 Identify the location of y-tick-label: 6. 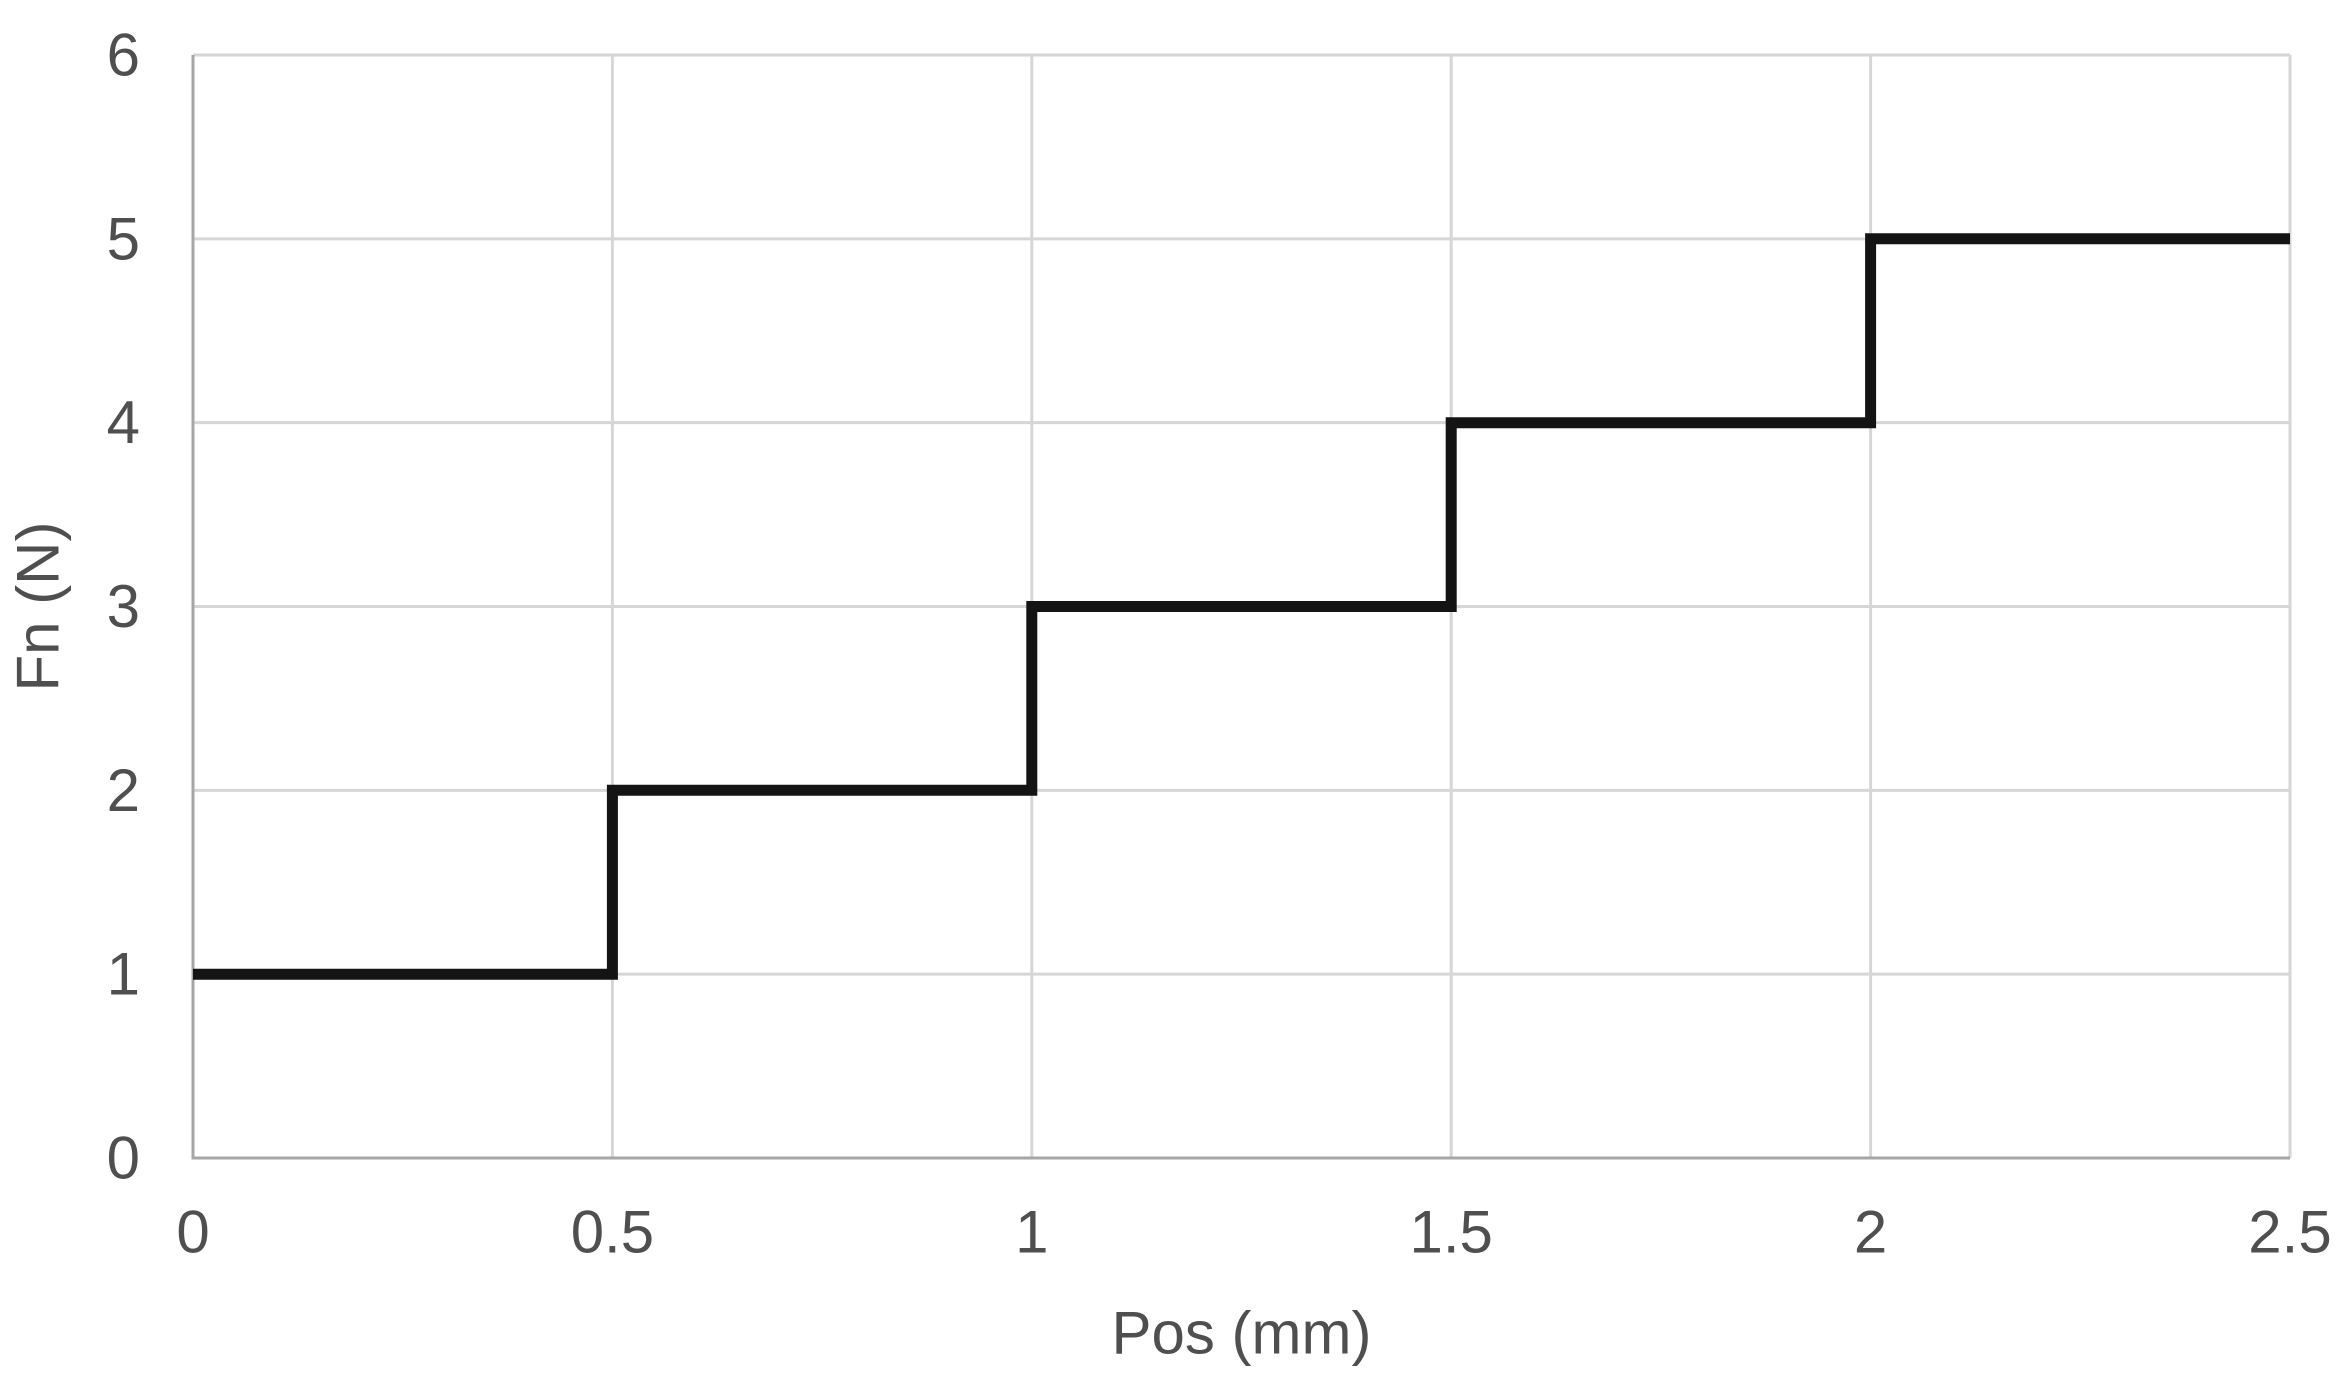
(123, 55).